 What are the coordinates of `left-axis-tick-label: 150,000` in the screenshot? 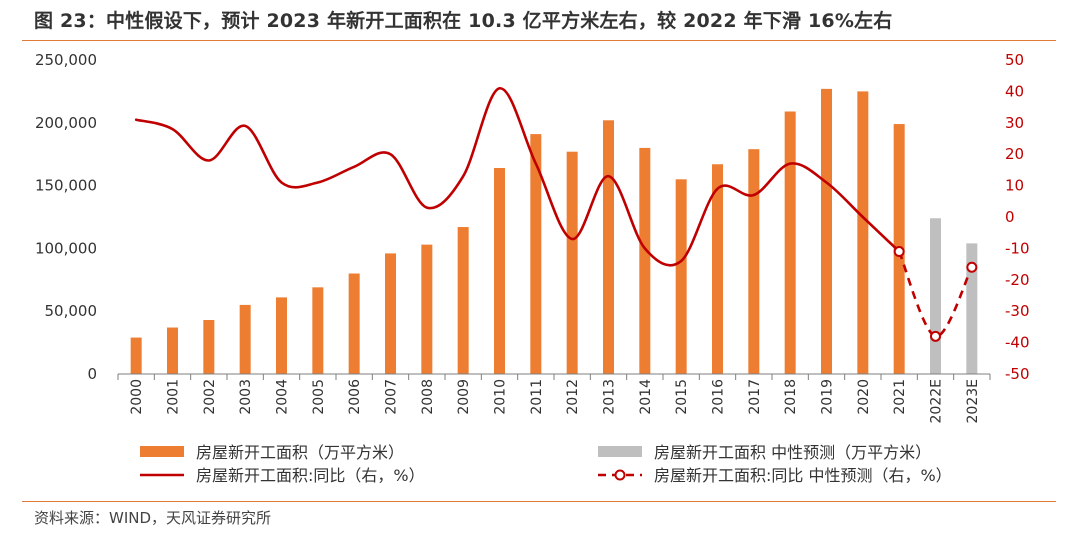 It's located at (66, 186).